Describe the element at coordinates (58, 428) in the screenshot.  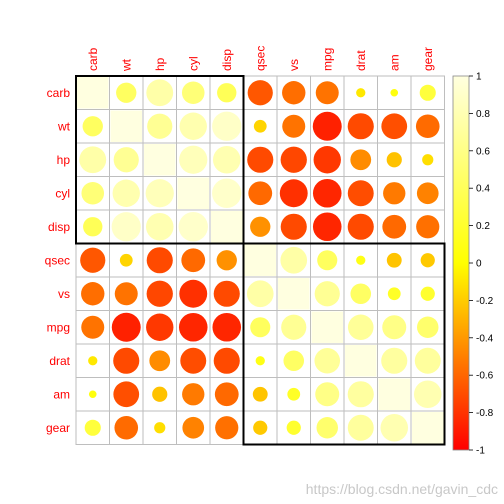
I see `row-label: gear` at that location.